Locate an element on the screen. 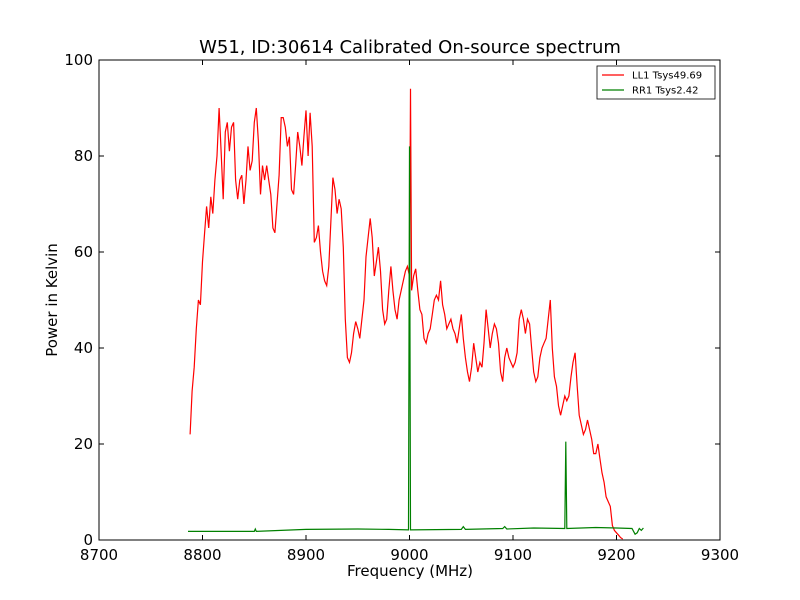 The width and height of the screenshot is (800, 600). x-axis-label: Frequency (MHz) is located at coordinates (410, 571).